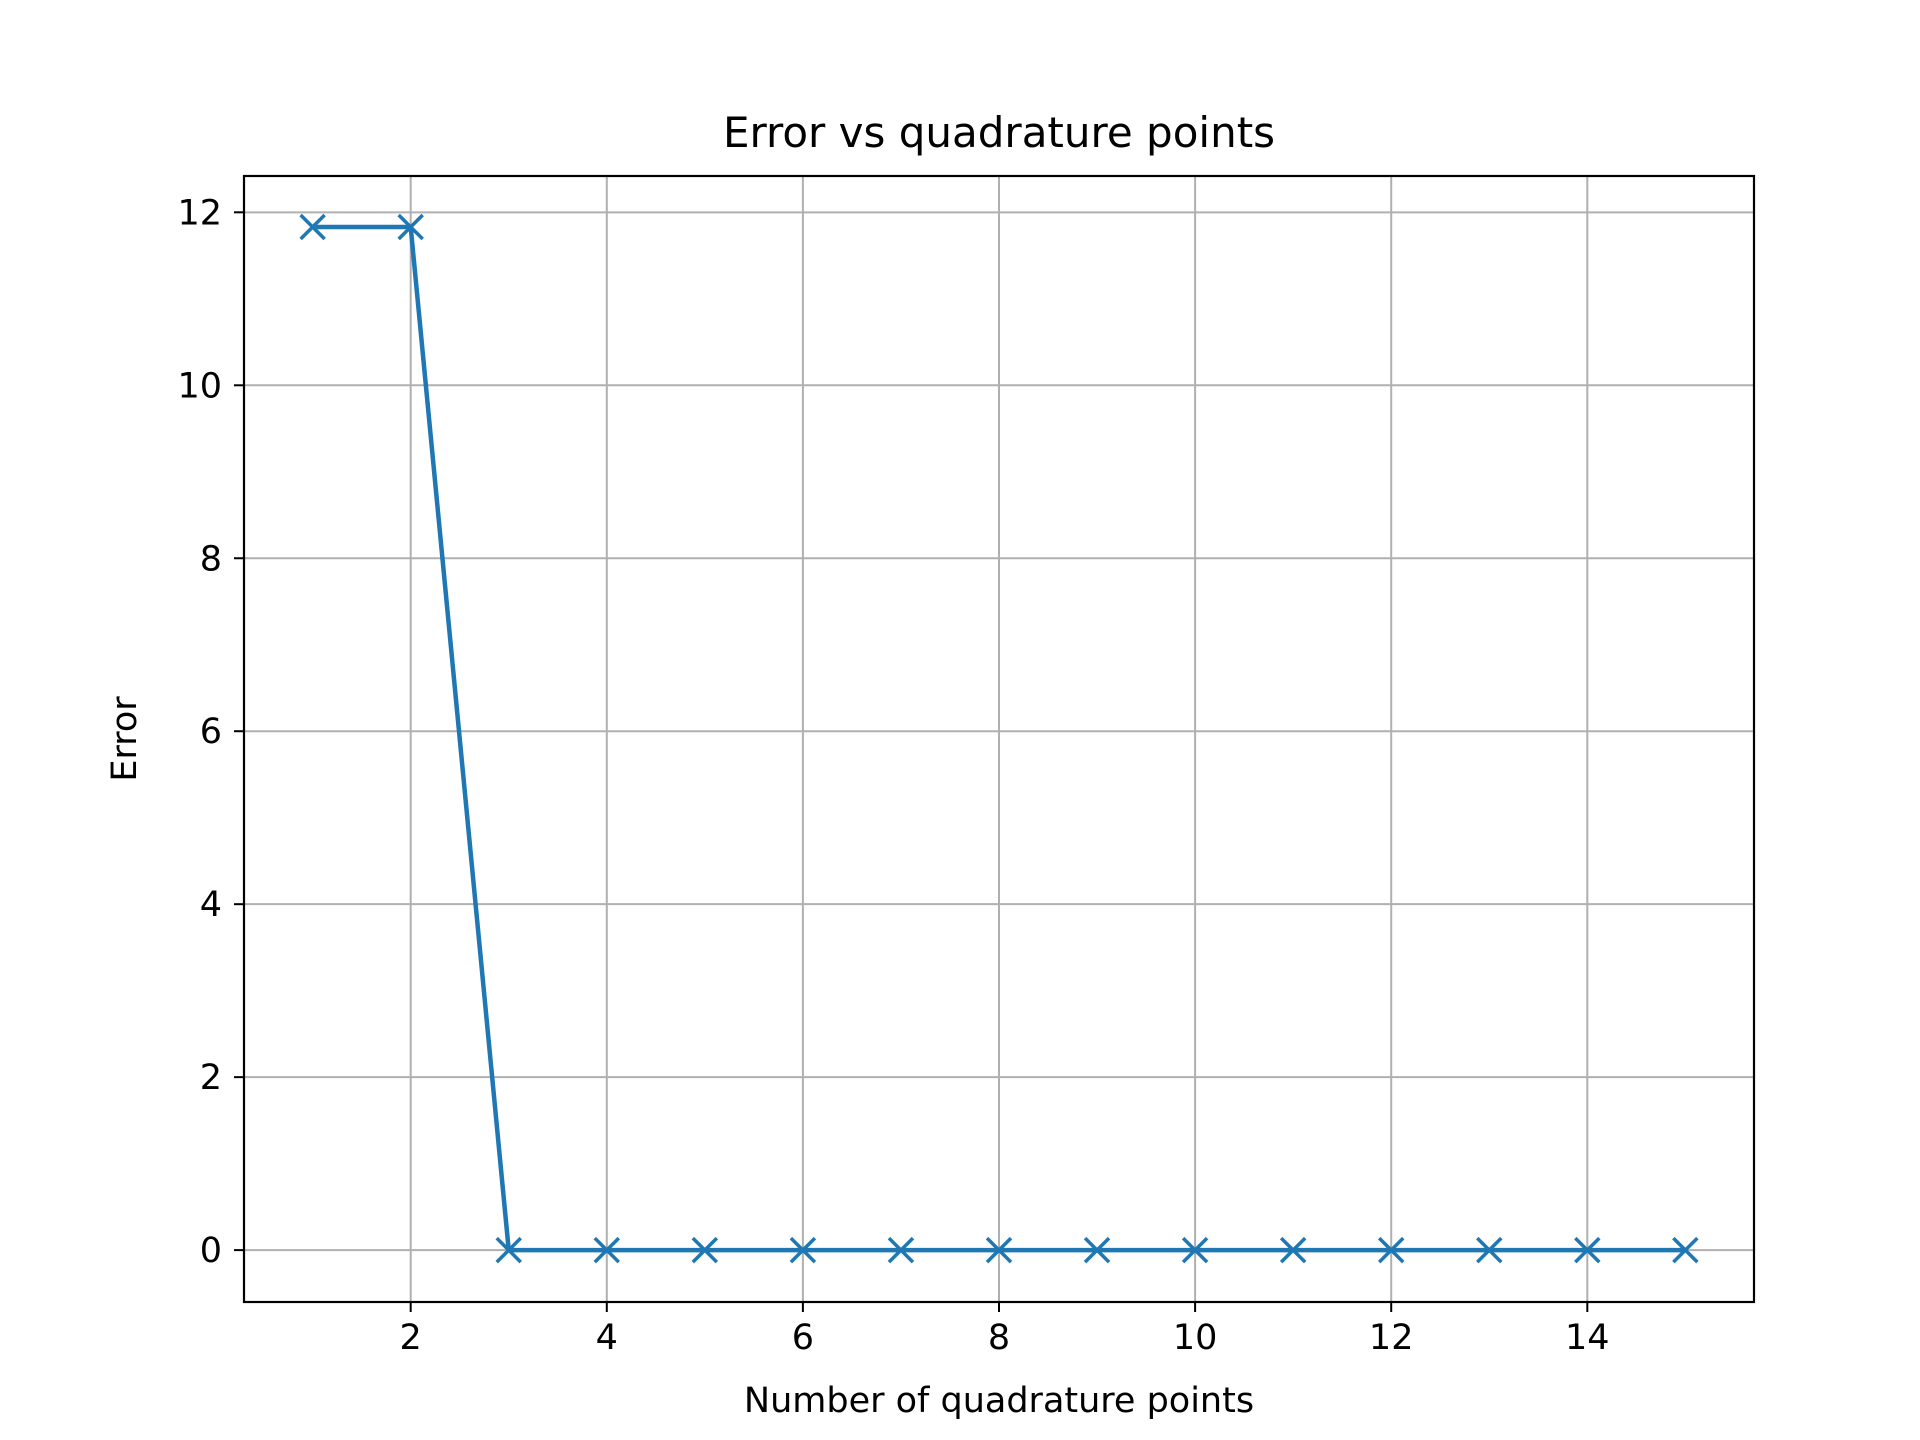 The height and width of the screenshot is (1440, 1920). I want to click on x-tick-label: 14, so click(1587, 1338).